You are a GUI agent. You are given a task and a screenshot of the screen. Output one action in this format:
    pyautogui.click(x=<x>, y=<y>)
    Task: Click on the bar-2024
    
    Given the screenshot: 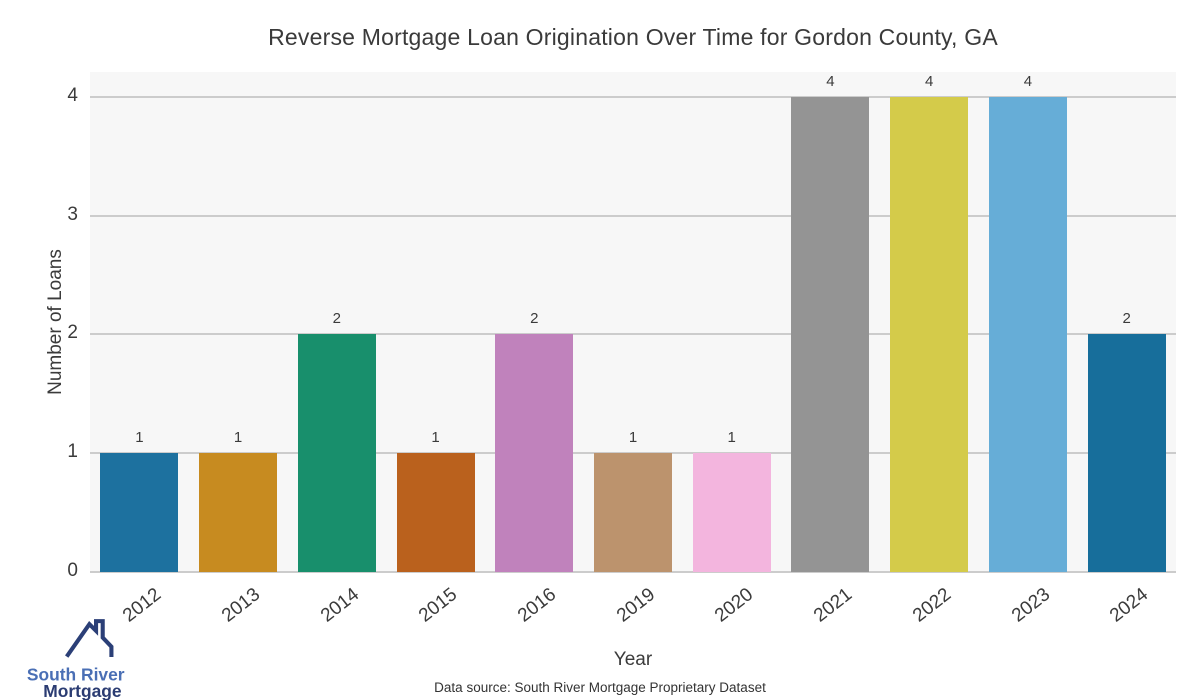 What is the action you would take?
    pyautogui.click(x=1126, y=453)
    